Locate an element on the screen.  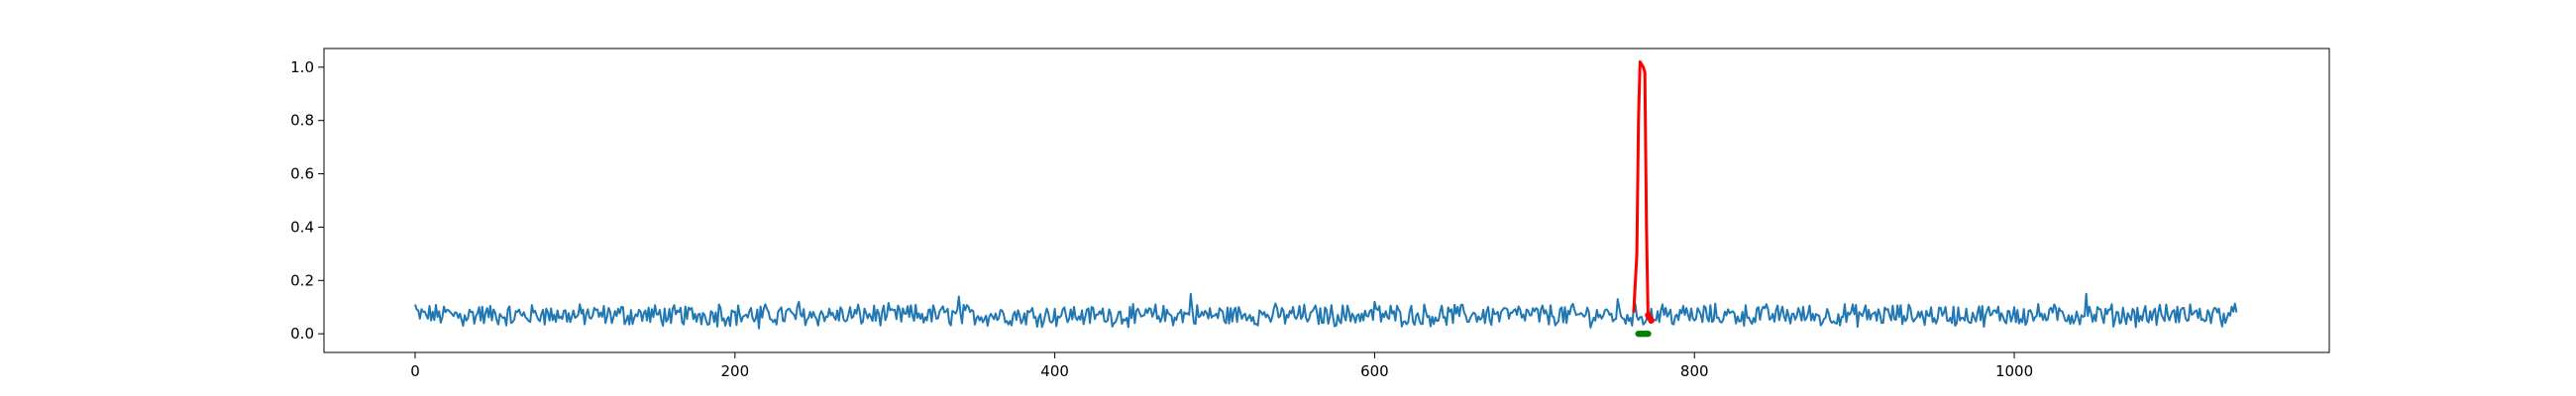
y-tick-label: 0.4 is located at coordinates (302, 227).